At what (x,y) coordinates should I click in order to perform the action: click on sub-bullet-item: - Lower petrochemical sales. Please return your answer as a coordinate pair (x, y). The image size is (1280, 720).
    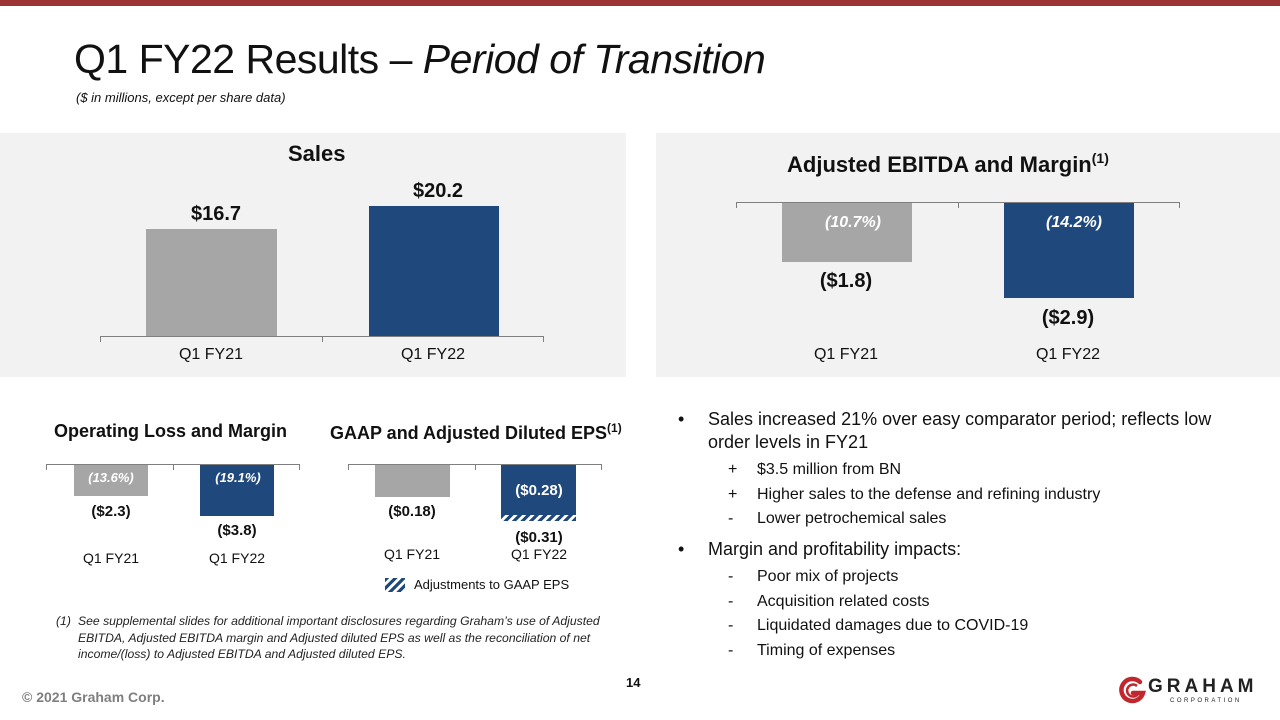
    Looking at the image, I should click on (837, 518).